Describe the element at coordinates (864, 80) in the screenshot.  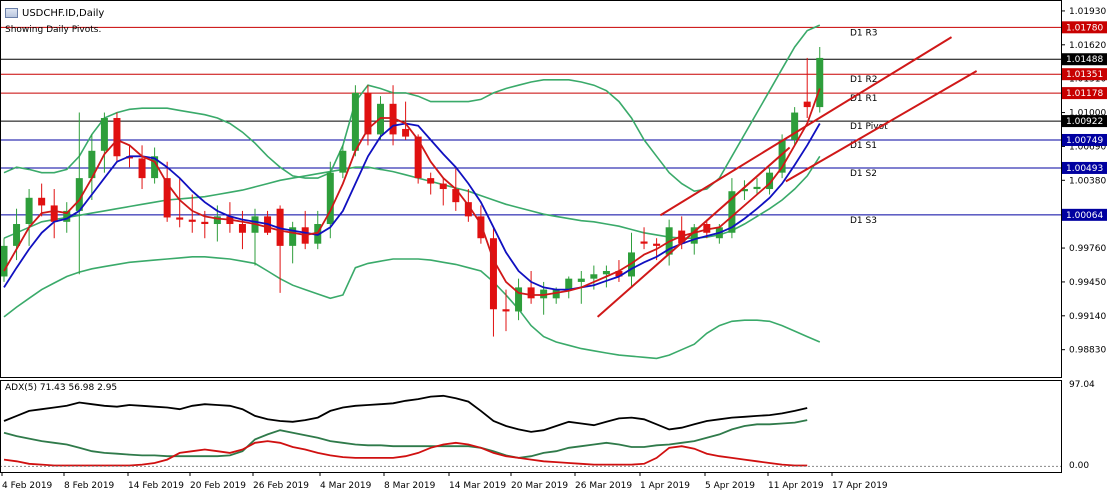
I see `pivot-name: D1 R2` at that location.